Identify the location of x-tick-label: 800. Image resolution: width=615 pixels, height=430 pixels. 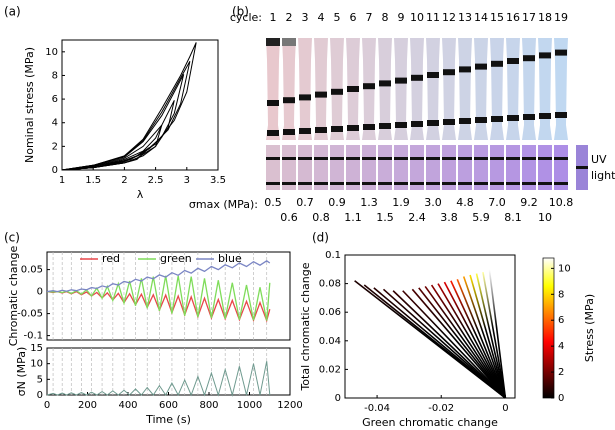
(208, 405).